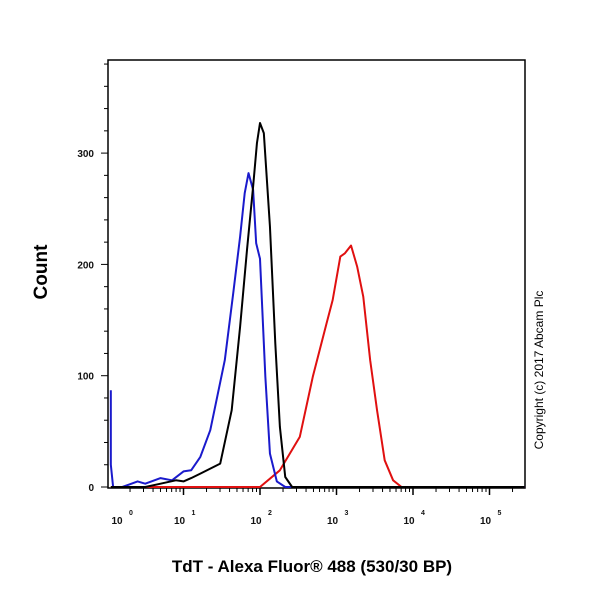  I want to click on x-tick-label-exponent: 5, so click(500, 513).